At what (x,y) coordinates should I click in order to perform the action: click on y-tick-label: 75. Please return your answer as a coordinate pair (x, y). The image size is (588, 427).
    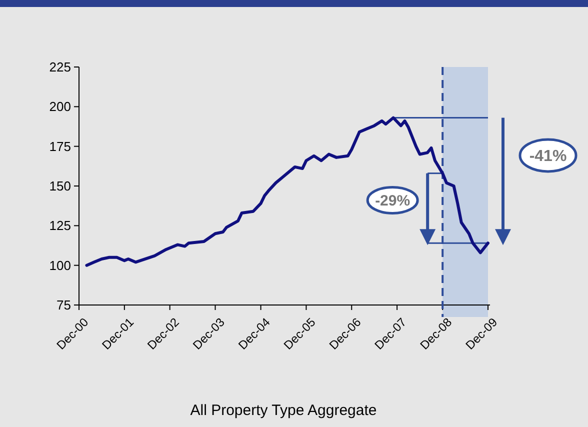
    Looking at the image, I should click on (63, 305).